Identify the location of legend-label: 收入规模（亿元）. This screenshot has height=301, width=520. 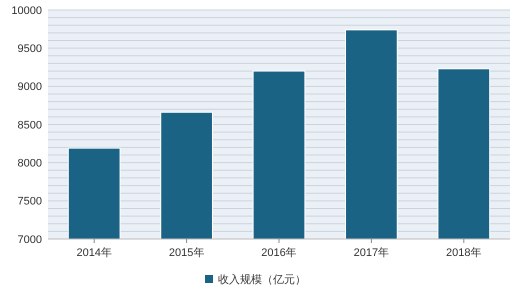
(262, 279).